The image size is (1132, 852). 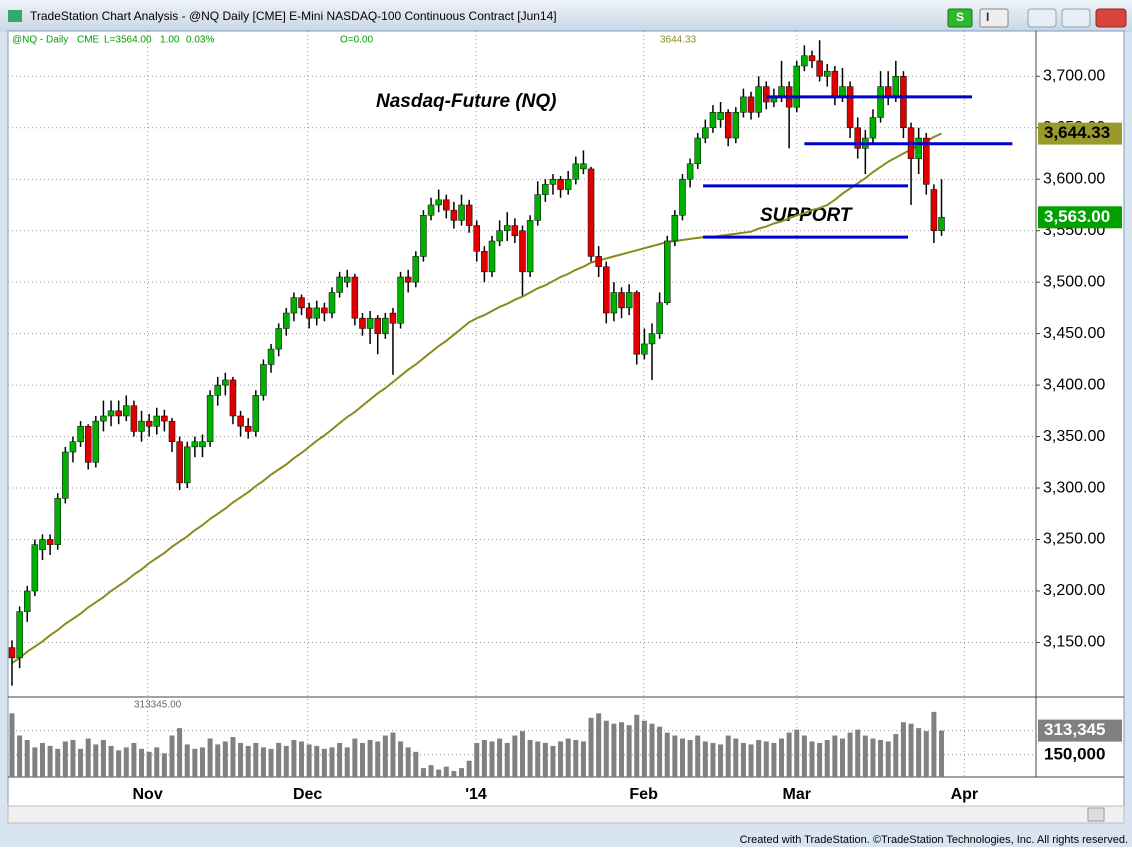 I want to click on y-tick-label: 3,500.00, so click(x=1074, y=281).